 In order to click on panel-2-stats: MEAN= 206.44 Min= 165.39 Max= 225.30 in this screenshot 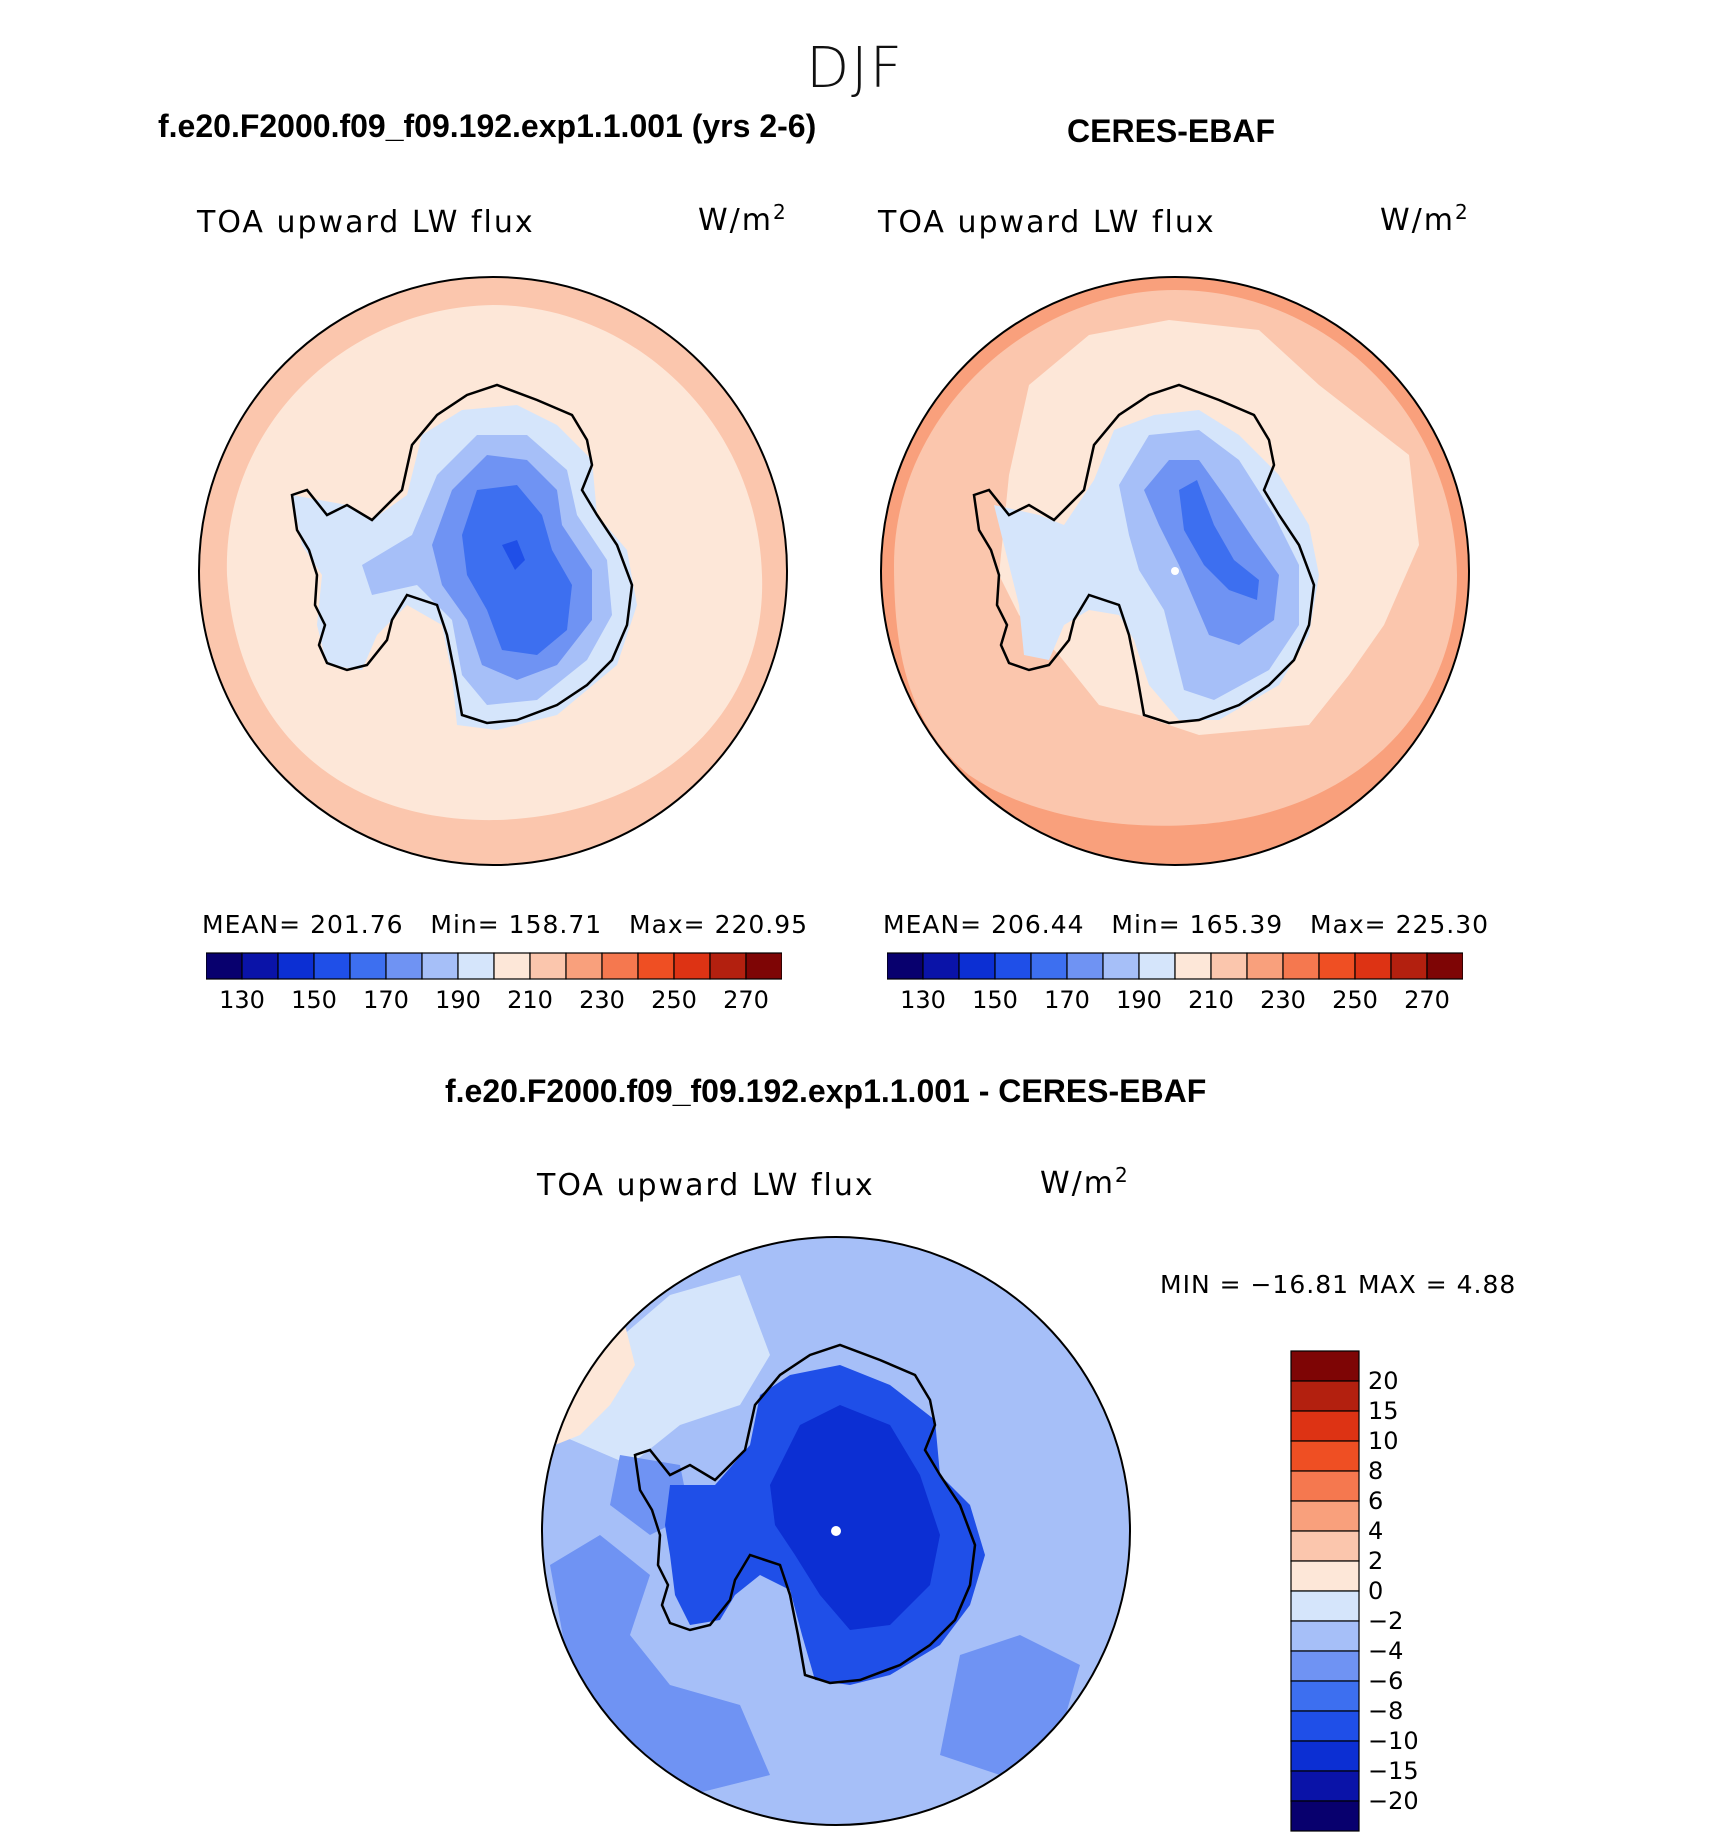, I will do `click(1186, 924)`.